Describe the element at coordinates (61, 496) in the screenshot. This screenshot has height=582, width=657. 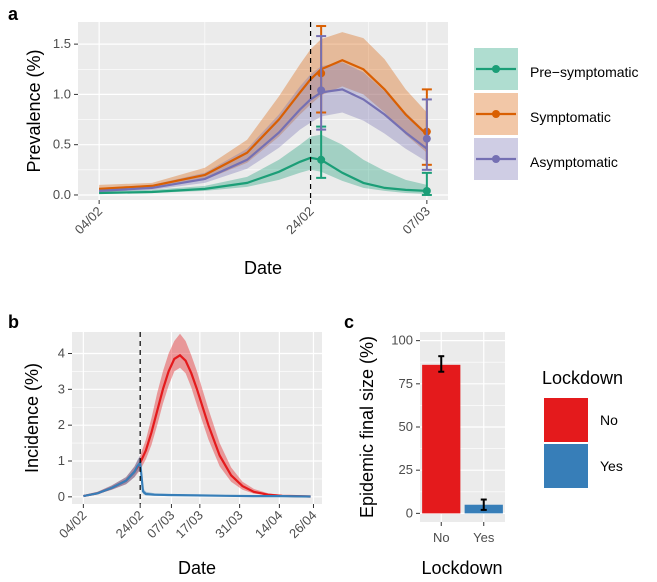
I see `panel-b-ytick-label: 0` at that location.